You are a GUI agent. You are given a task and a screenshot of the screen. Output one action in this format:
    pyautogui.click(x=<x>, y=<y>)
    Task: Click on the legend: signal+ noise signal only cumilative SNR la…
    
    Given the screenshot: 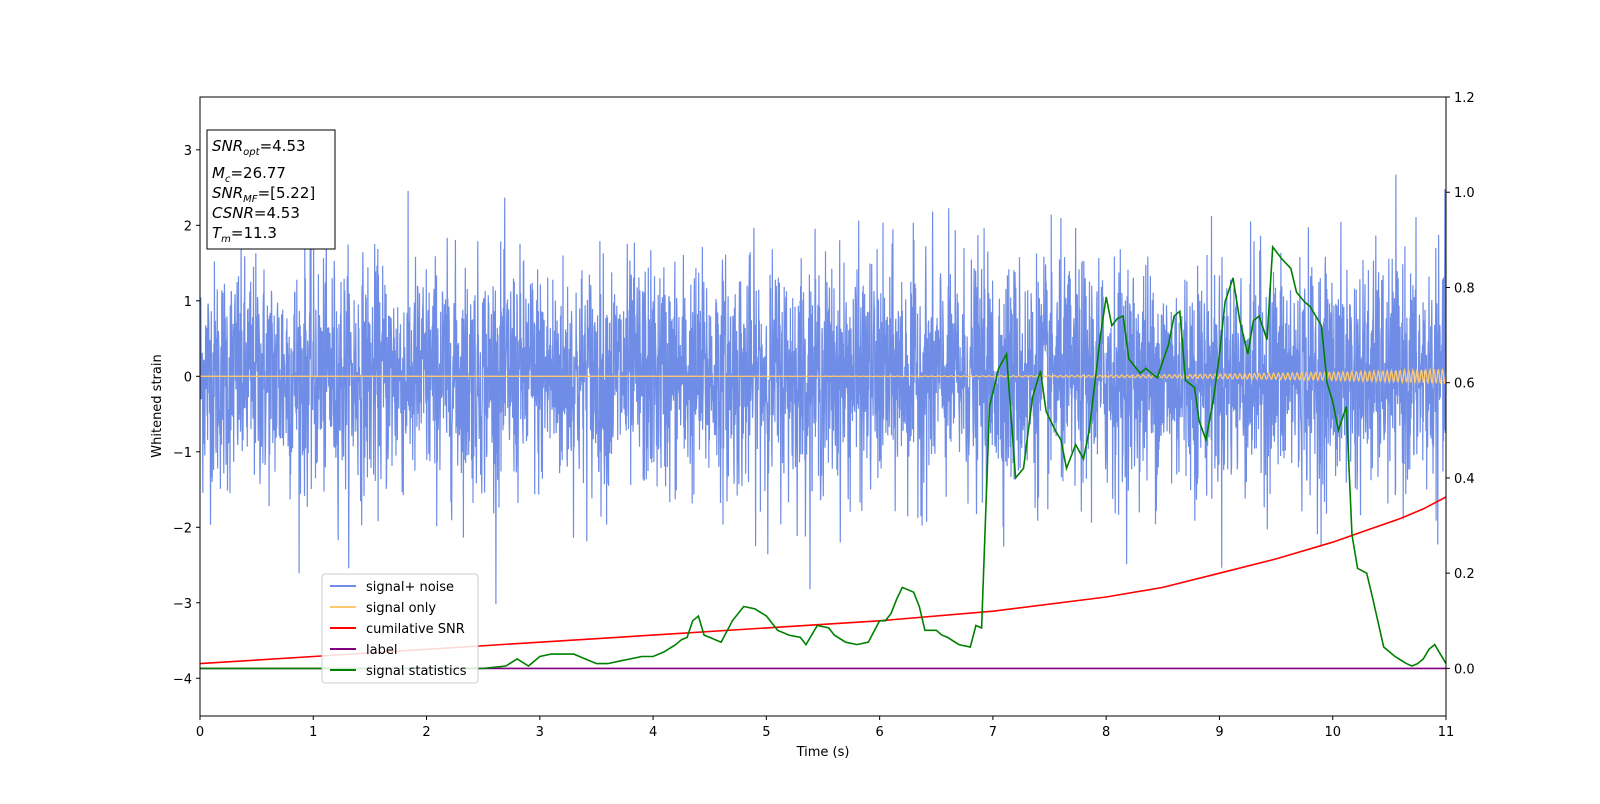 What is the action you would take?
    pyautogui.click(x=400, y=628)
    